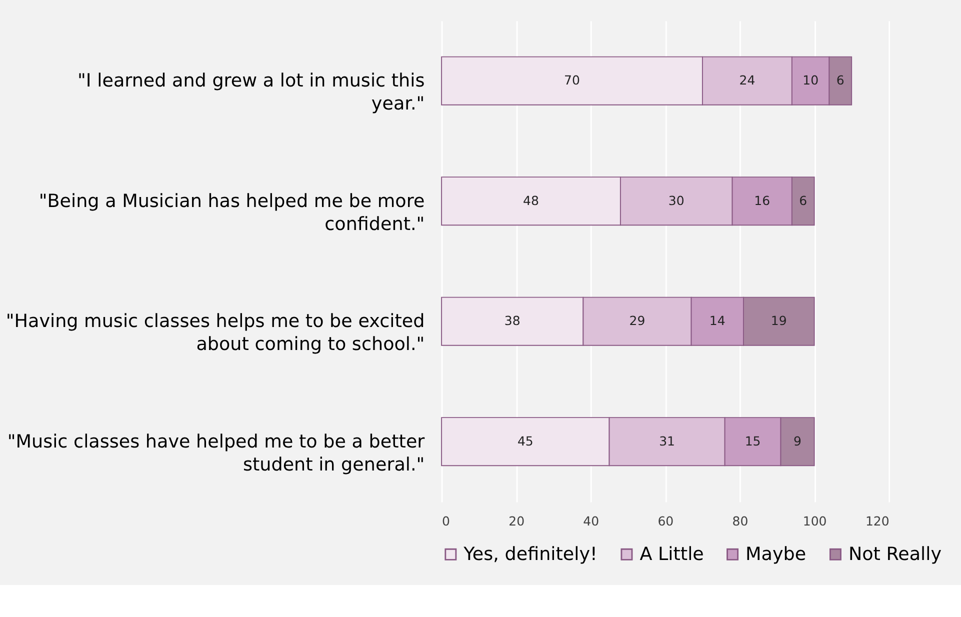  Describe the element at coordinates (877, 520) in the screenshot. I see `x-tick-label: 120` at that location.